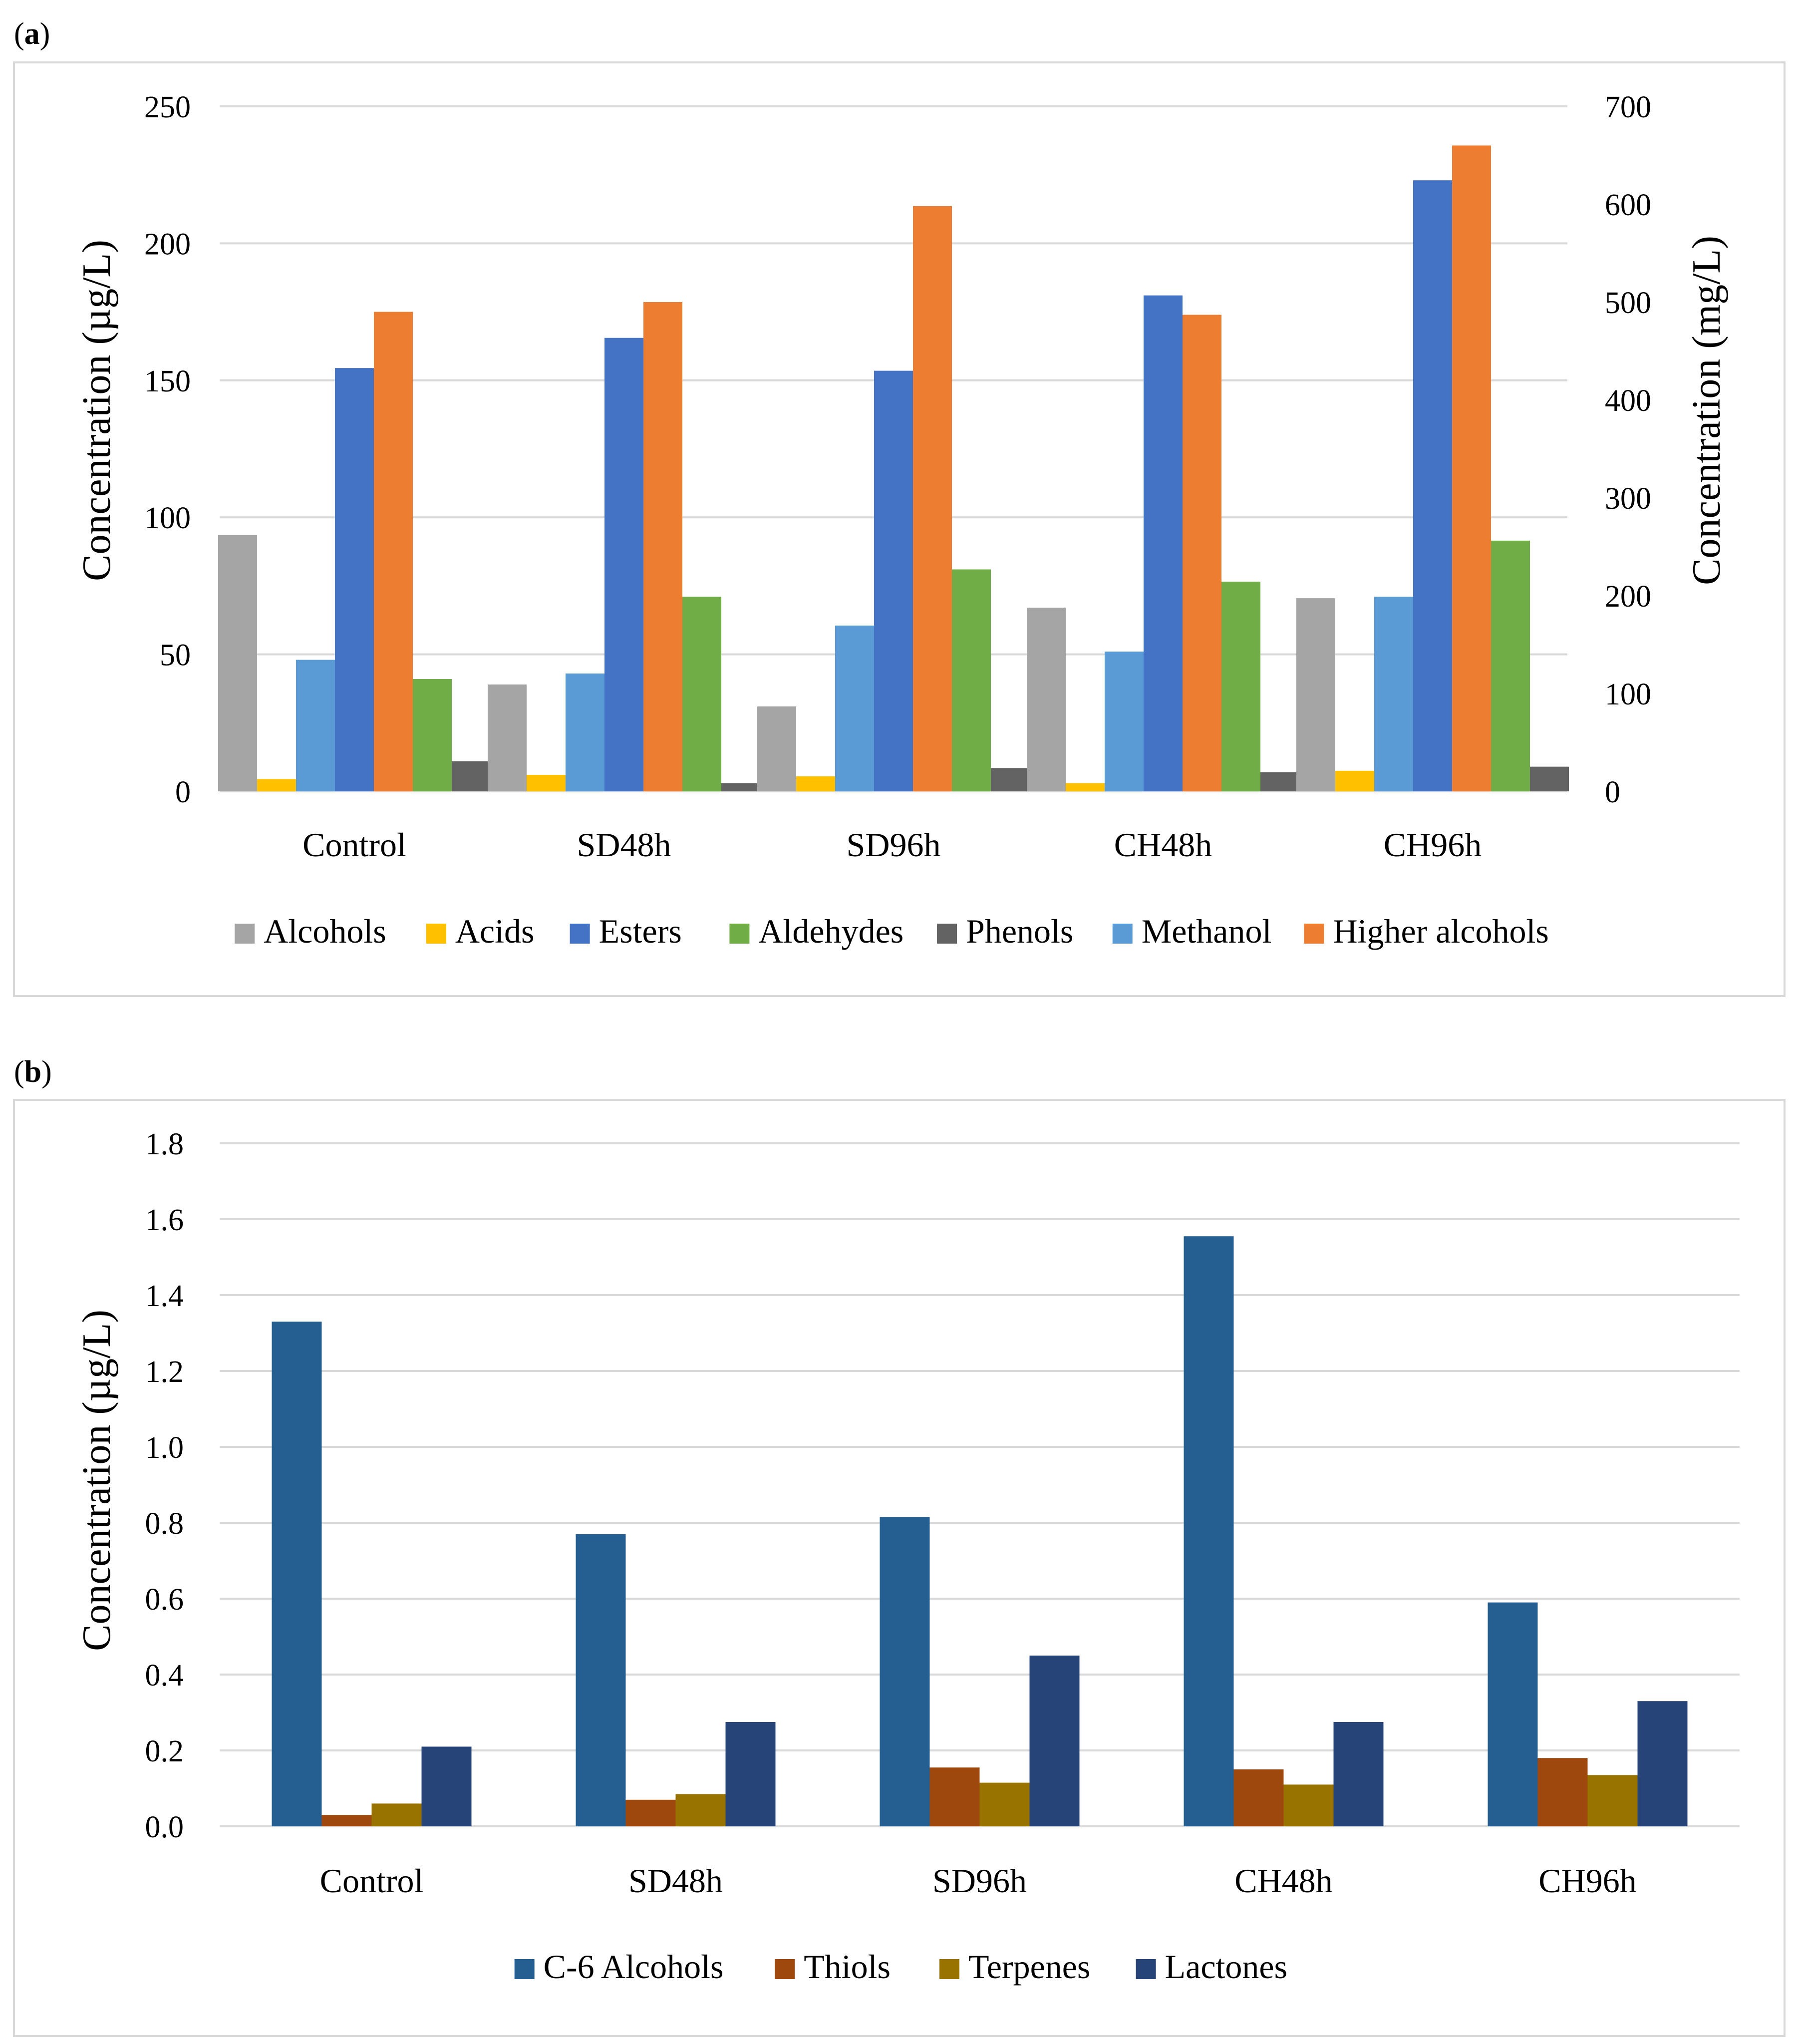 The height and width of the screenshot is (2044, 1797). What do you see at coordinates (183, 792) in the screenshot?
I see `y-left-tick-label: 0` at bounding box center [183, 792].